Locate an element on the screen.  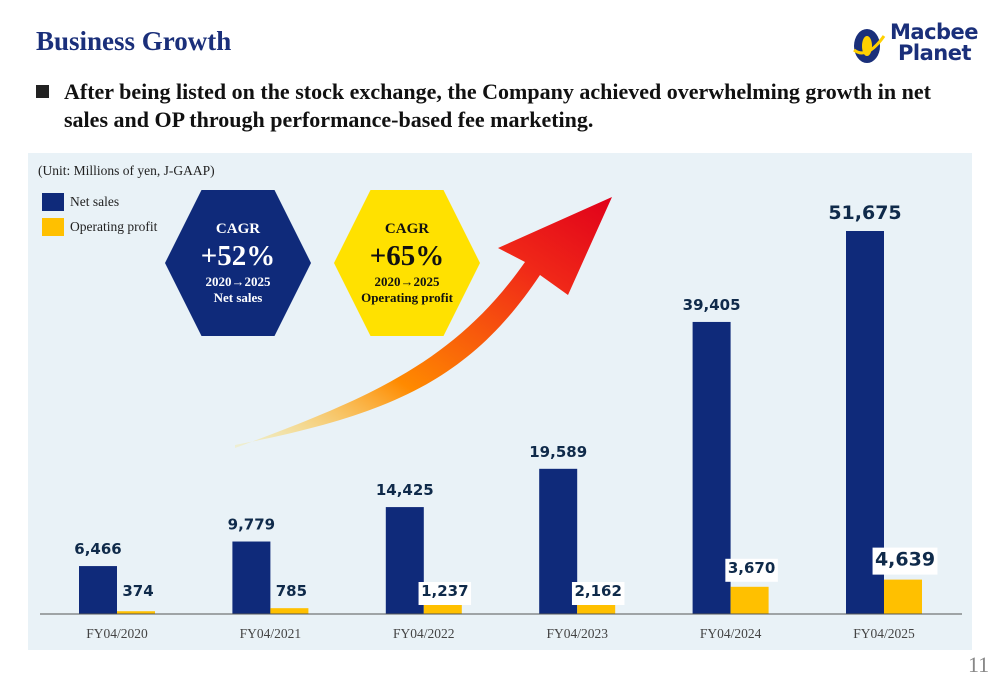
data-label-net-sales-4: 39,405 is located at coordinates (712, 305).